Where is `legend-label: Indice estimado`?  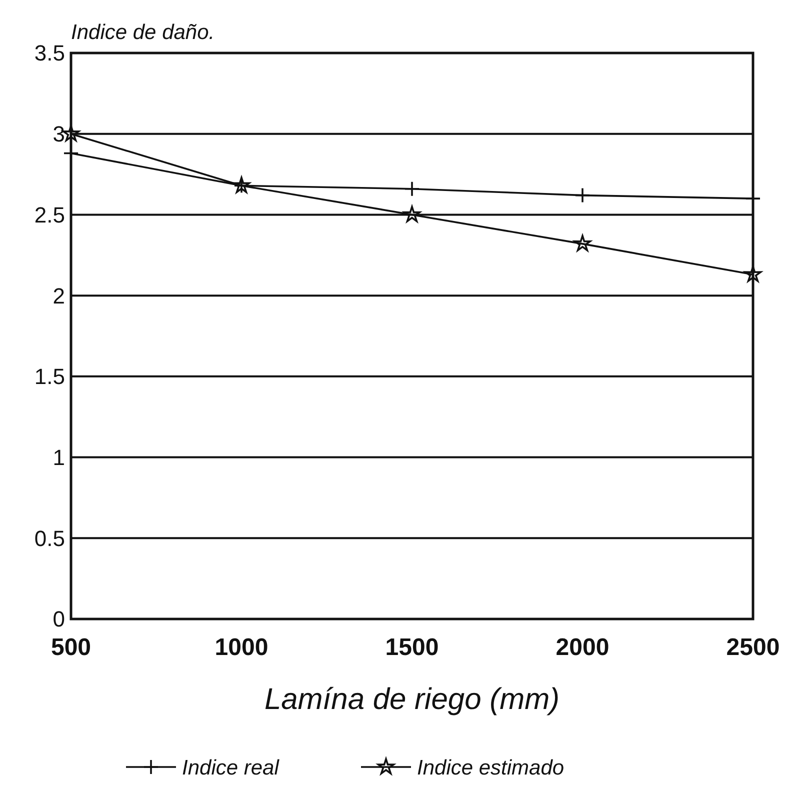
legend-label: Indice estimado is located at coordinates (490, 768).